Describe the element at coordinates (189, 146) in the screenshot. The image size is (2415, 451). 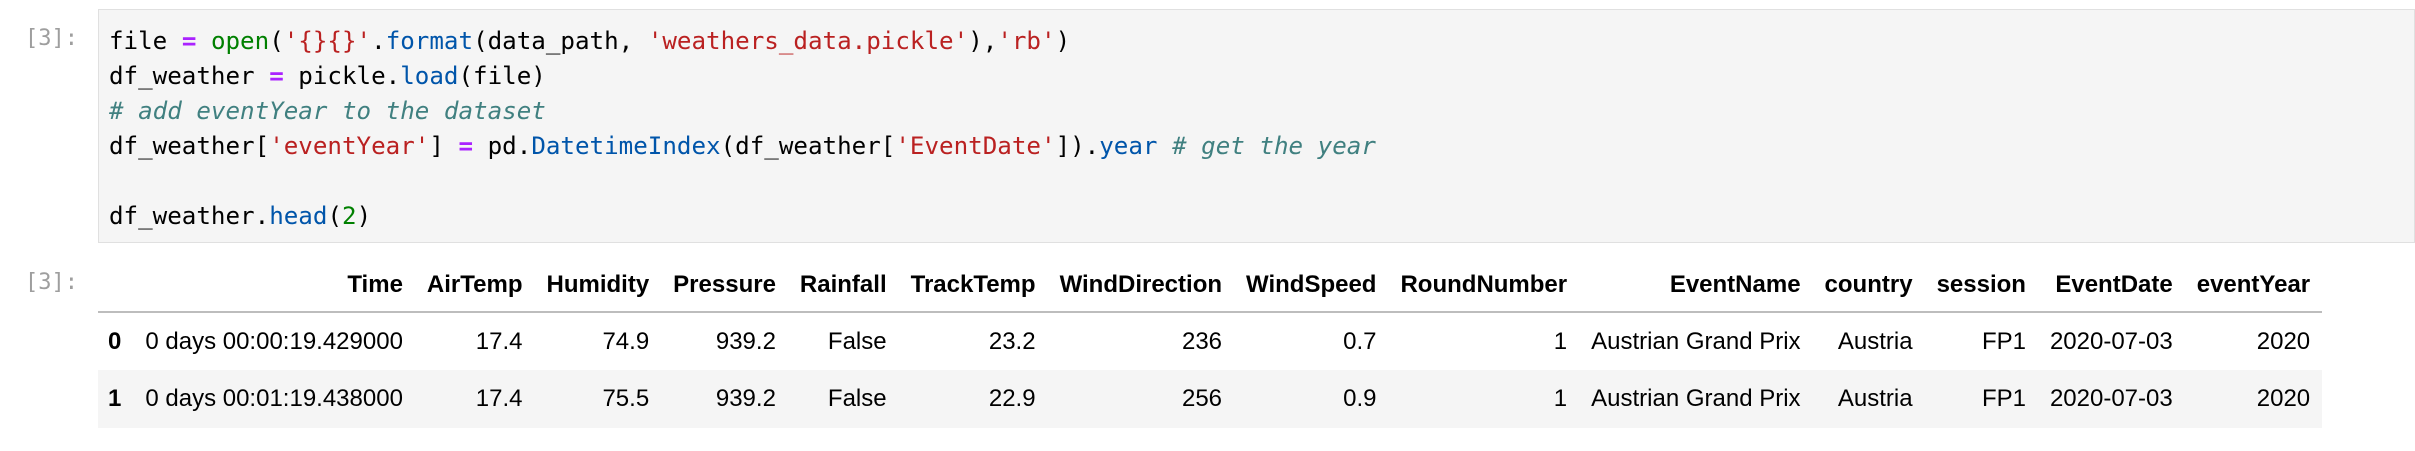
I see `code-token: df_weather[` at that location.